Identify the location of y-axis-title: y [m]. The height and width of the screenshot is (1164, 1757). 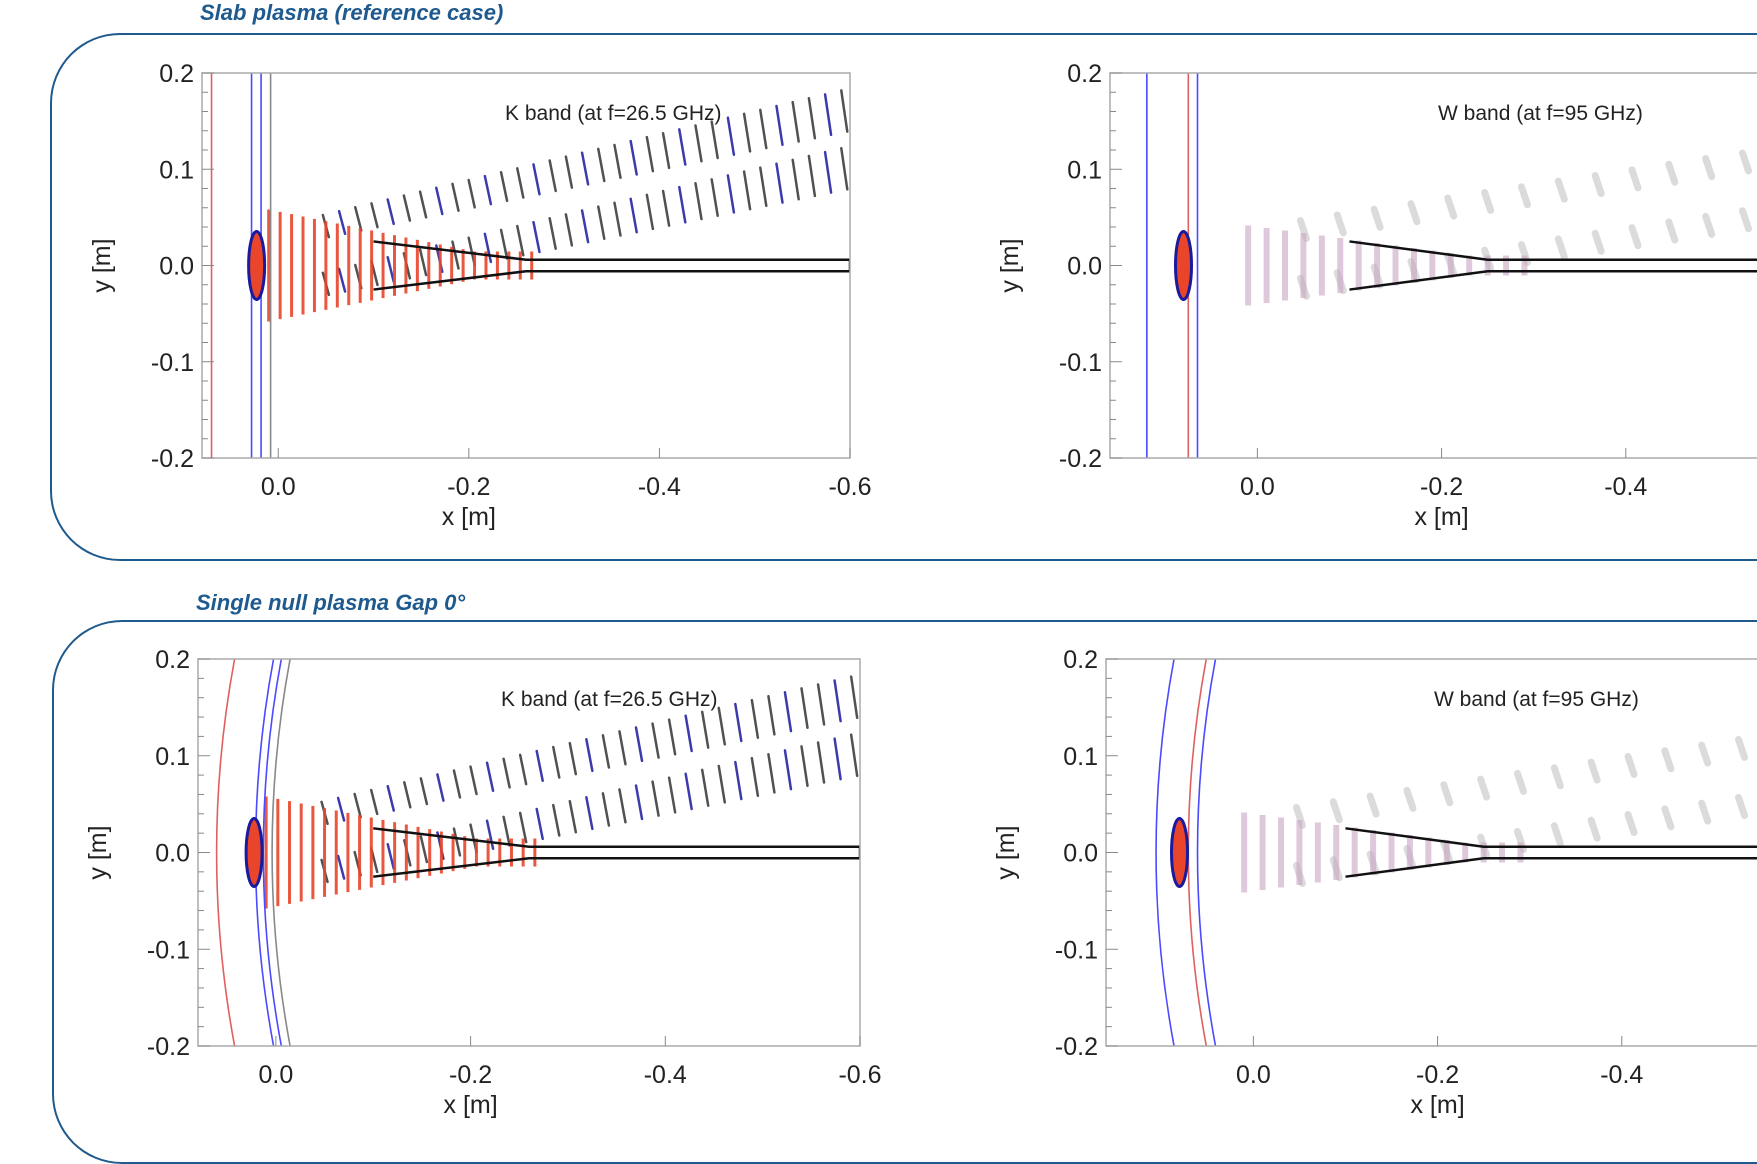
(1010, 265).